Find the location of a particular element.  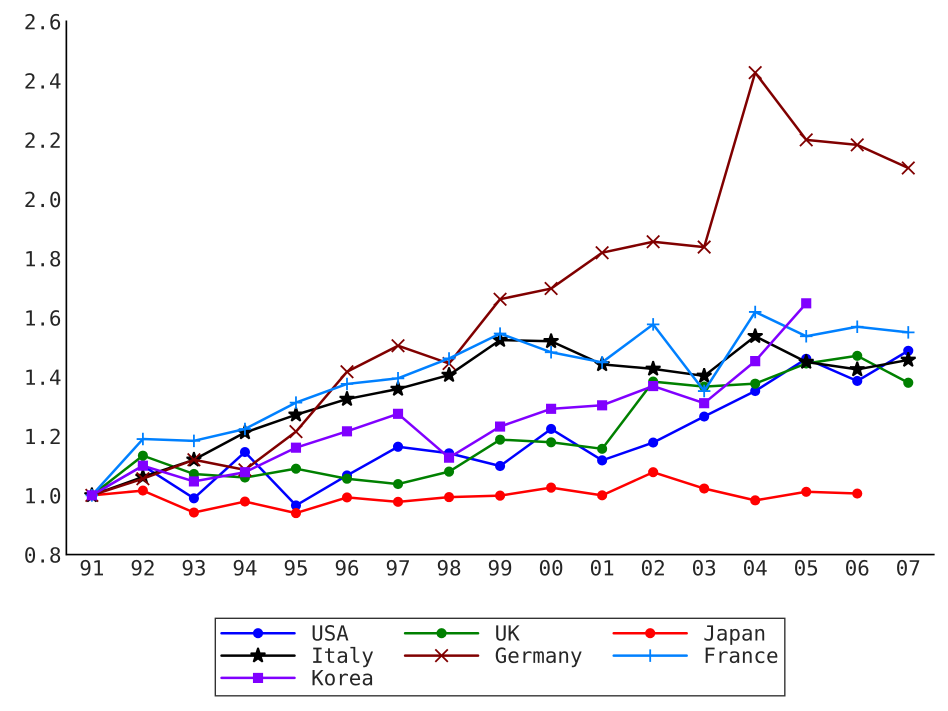

y-tick-label: 2.0 is located at coordinates (42, 200).